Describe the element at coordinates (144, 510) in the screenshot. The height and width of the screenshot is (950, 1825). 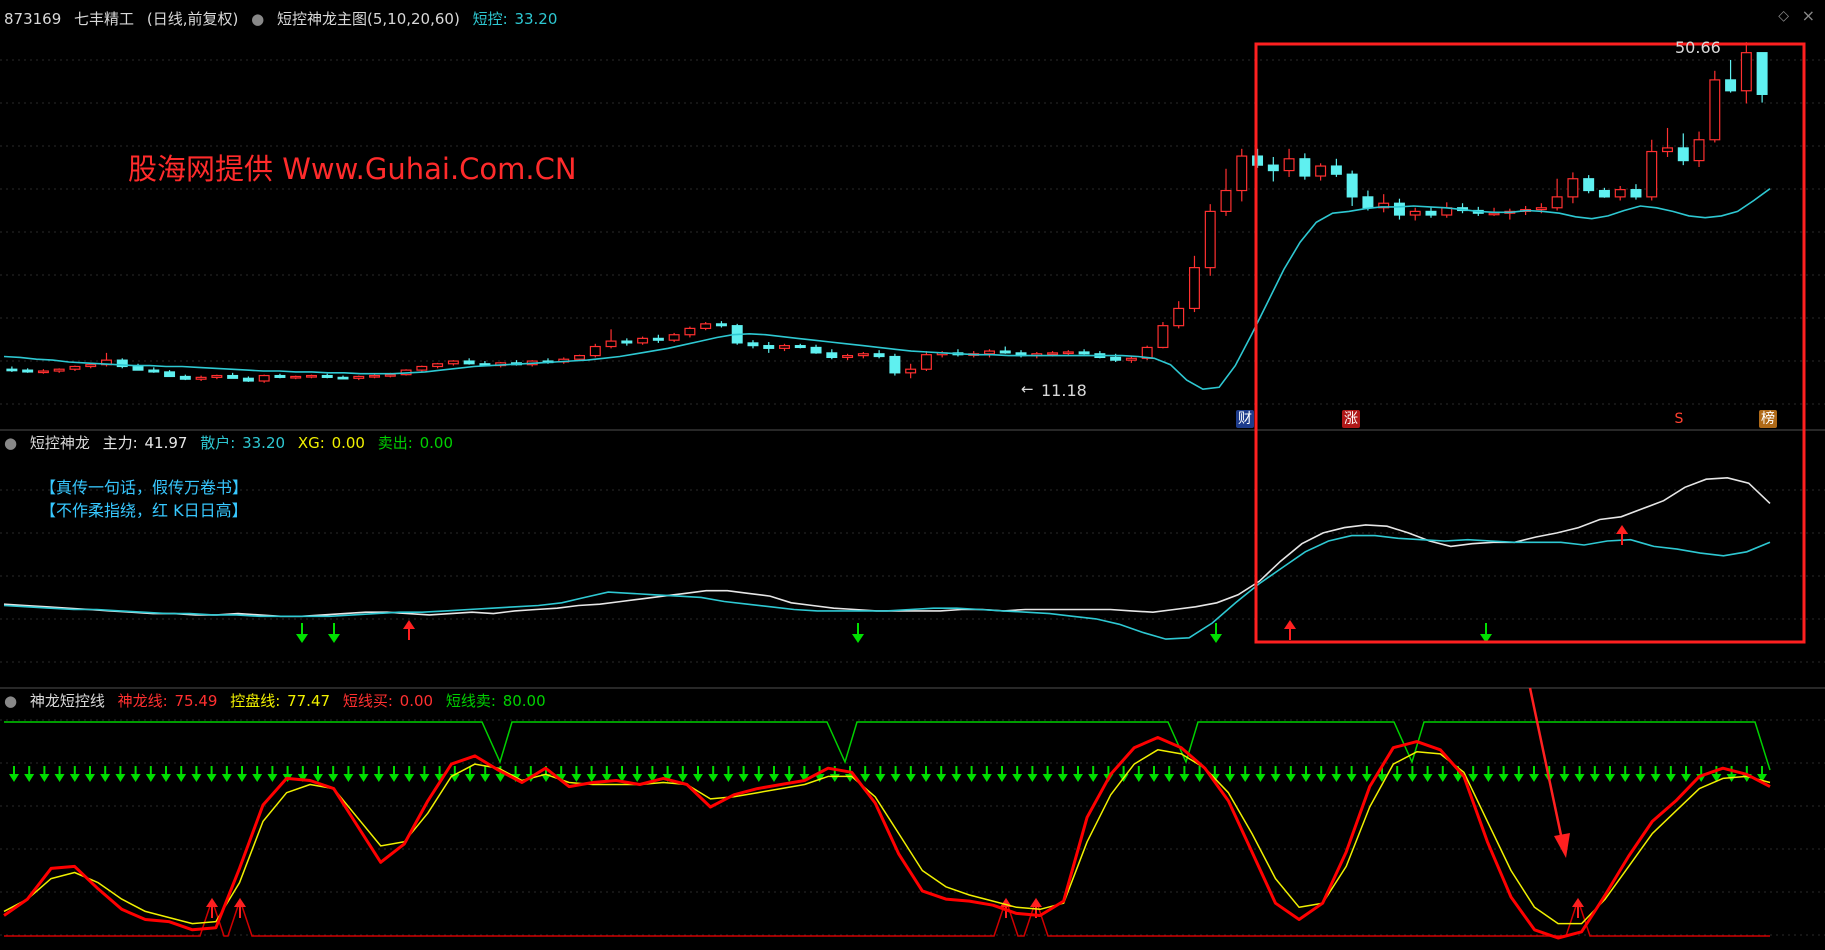
I see `pane2-note-2: 【不作柔指绕，红 K日日高】` at that location.